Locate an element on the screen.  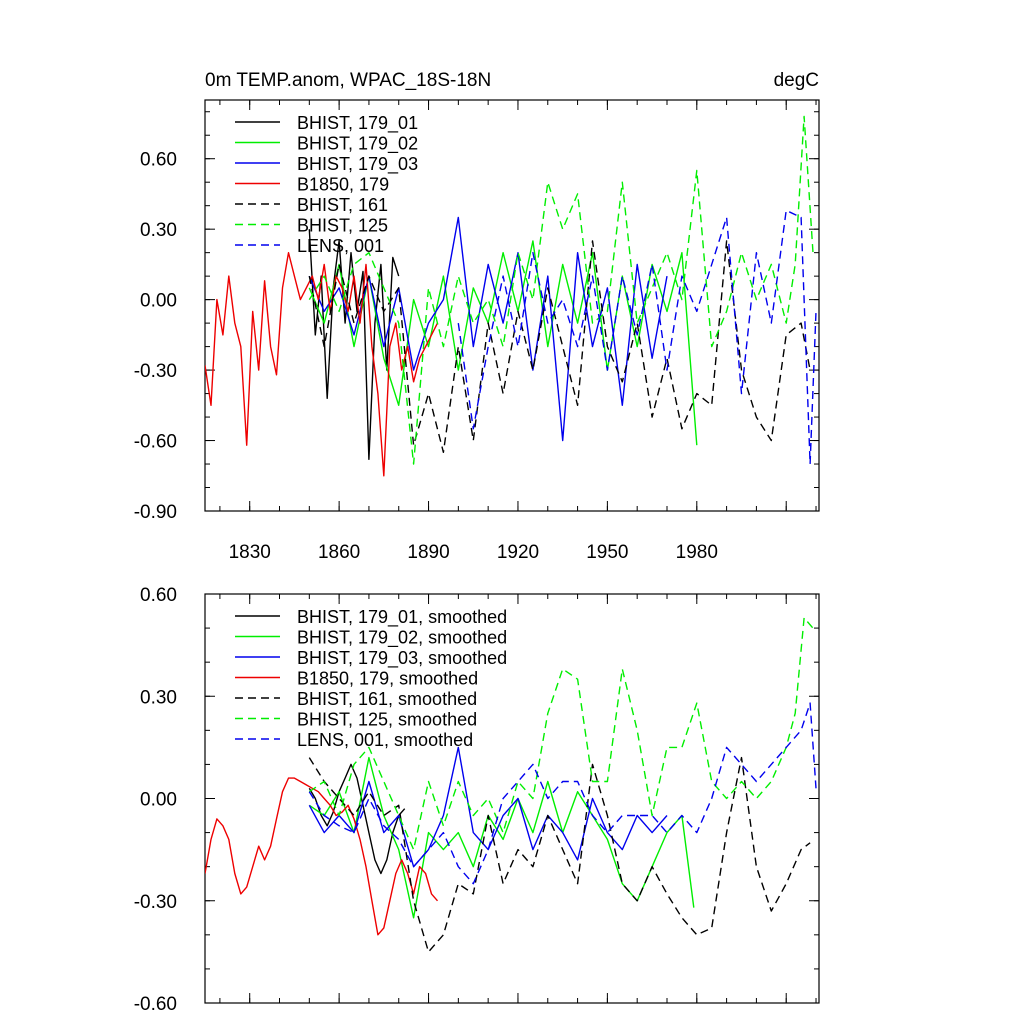
x-tick-label: 1830 is located at coordinates (250, 552).